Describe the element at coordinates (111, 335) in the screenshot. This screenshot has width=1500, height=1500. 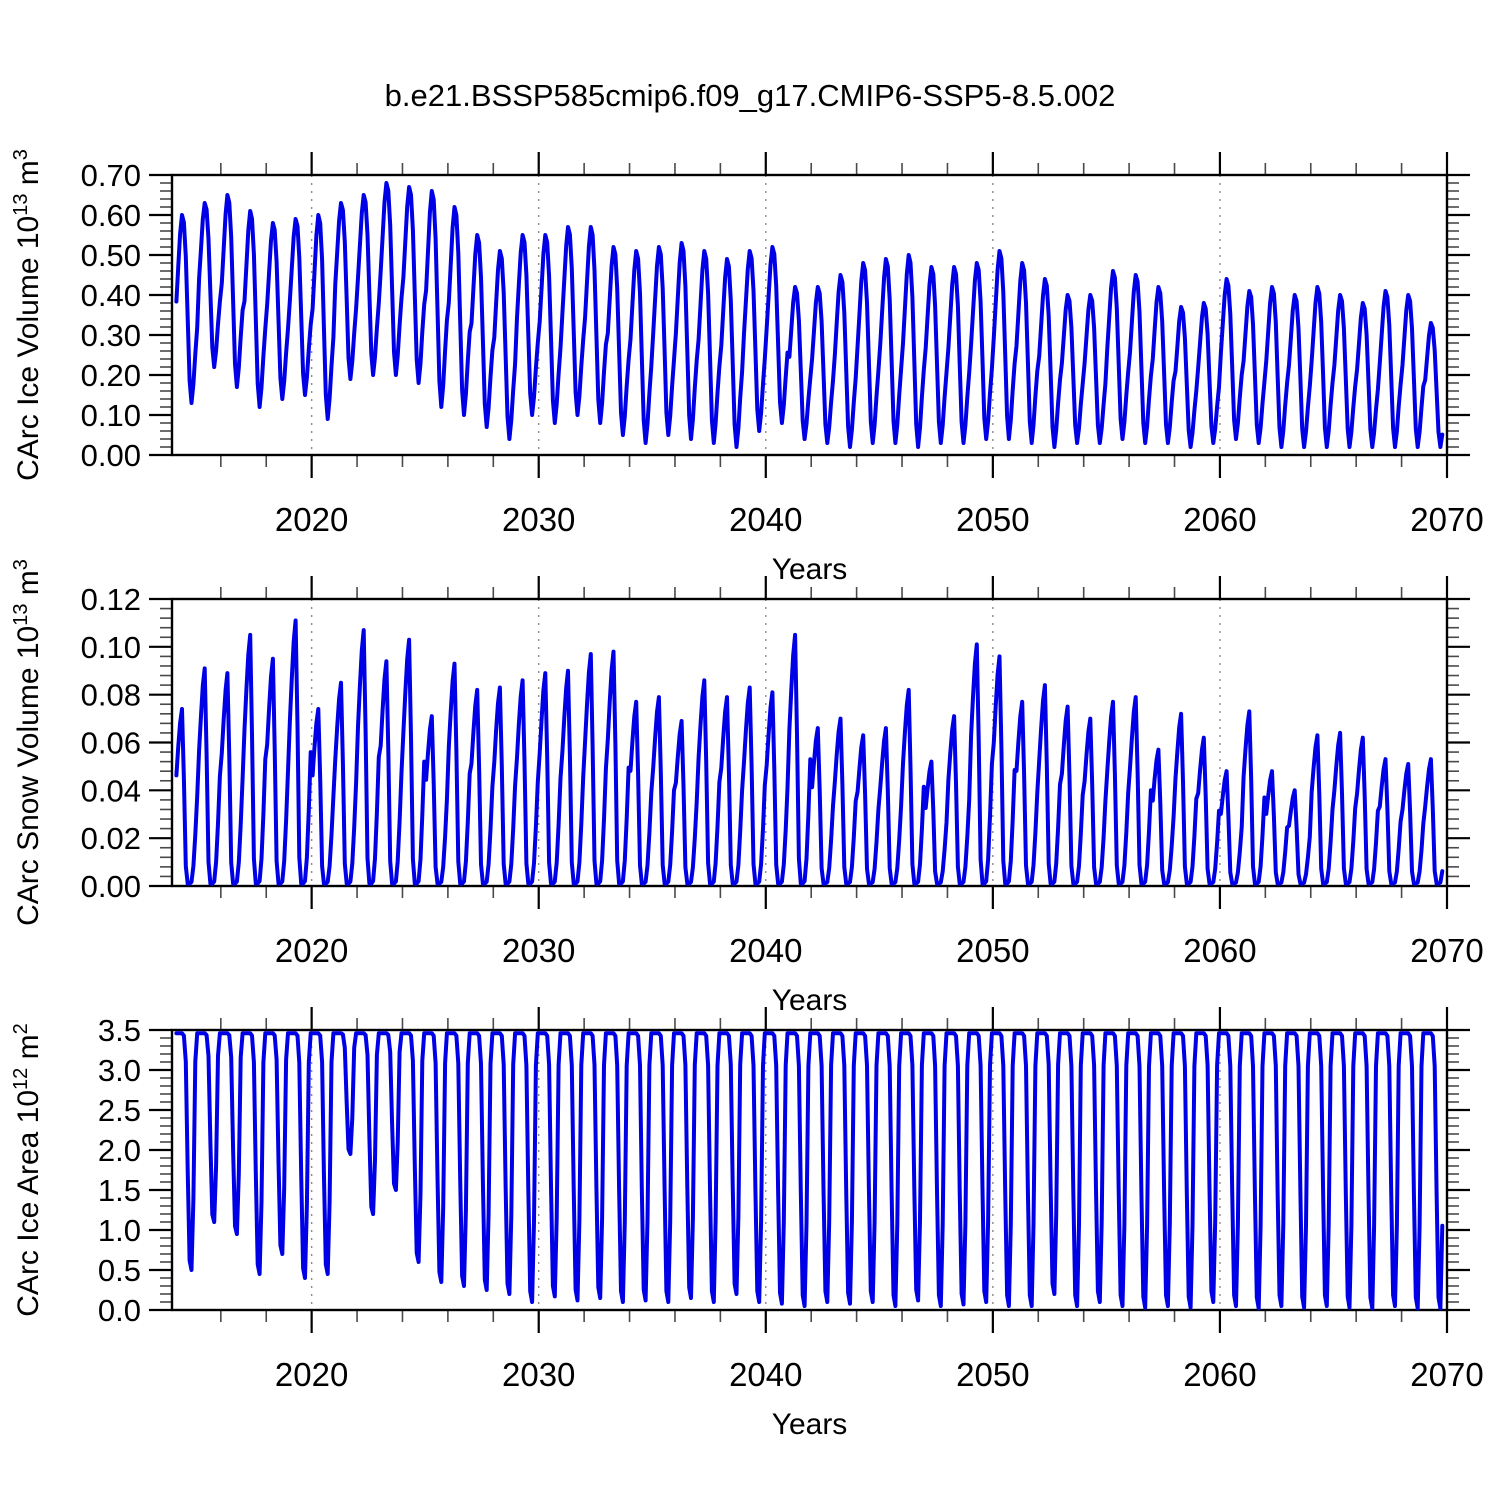
I see `y-tick-label: 0.30` at that location.